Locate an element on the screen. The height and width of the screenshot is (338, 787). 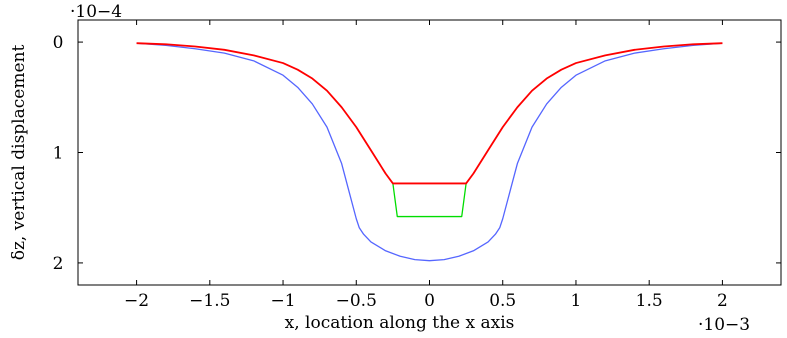
y-tick-label: 2 is located at coordinates (58, 264).